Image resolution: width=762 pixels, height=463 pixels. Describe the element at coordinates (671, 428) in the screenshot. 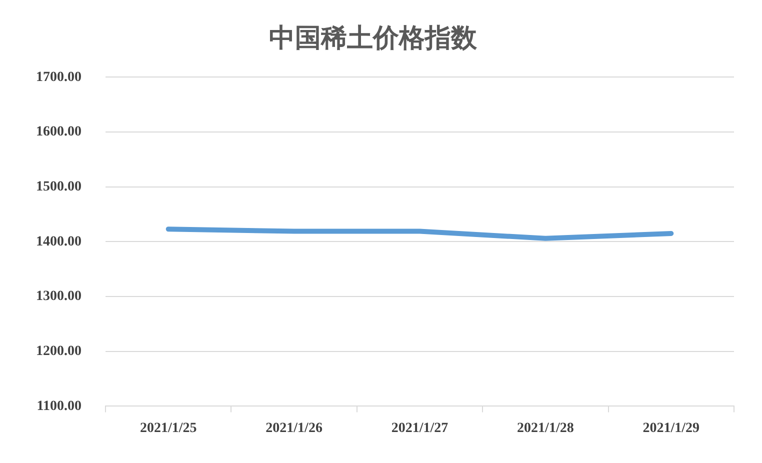

I see `x-tick-label: 2021/1/29` at that location.